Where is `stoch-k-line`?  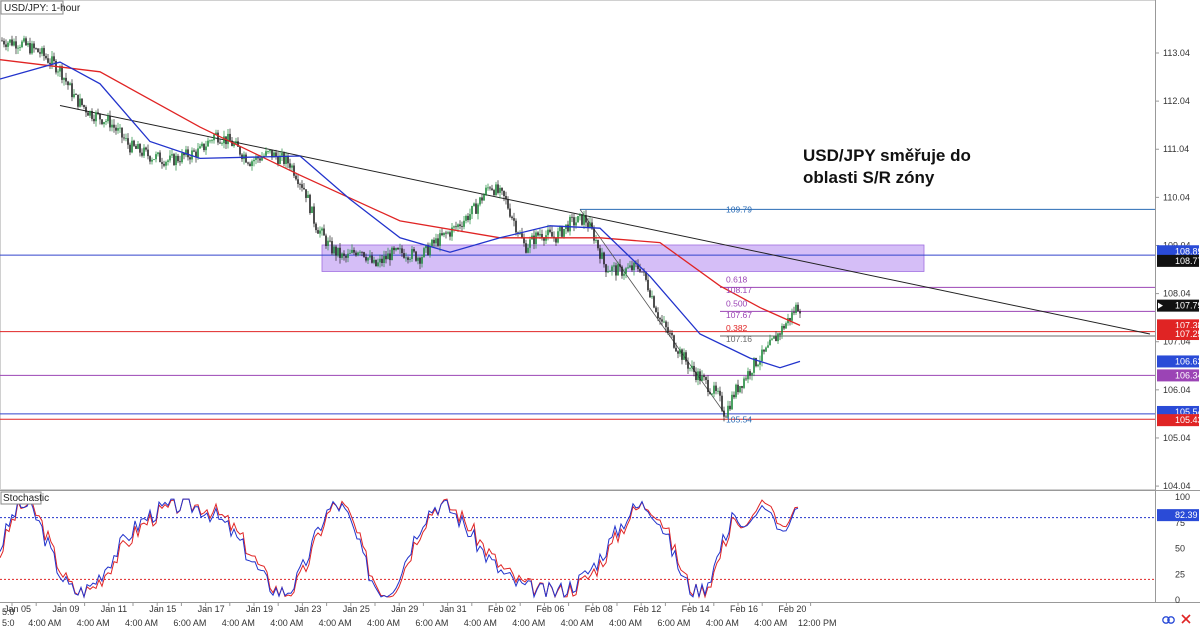
stoch-k-line is located at coordinates (399, 548).